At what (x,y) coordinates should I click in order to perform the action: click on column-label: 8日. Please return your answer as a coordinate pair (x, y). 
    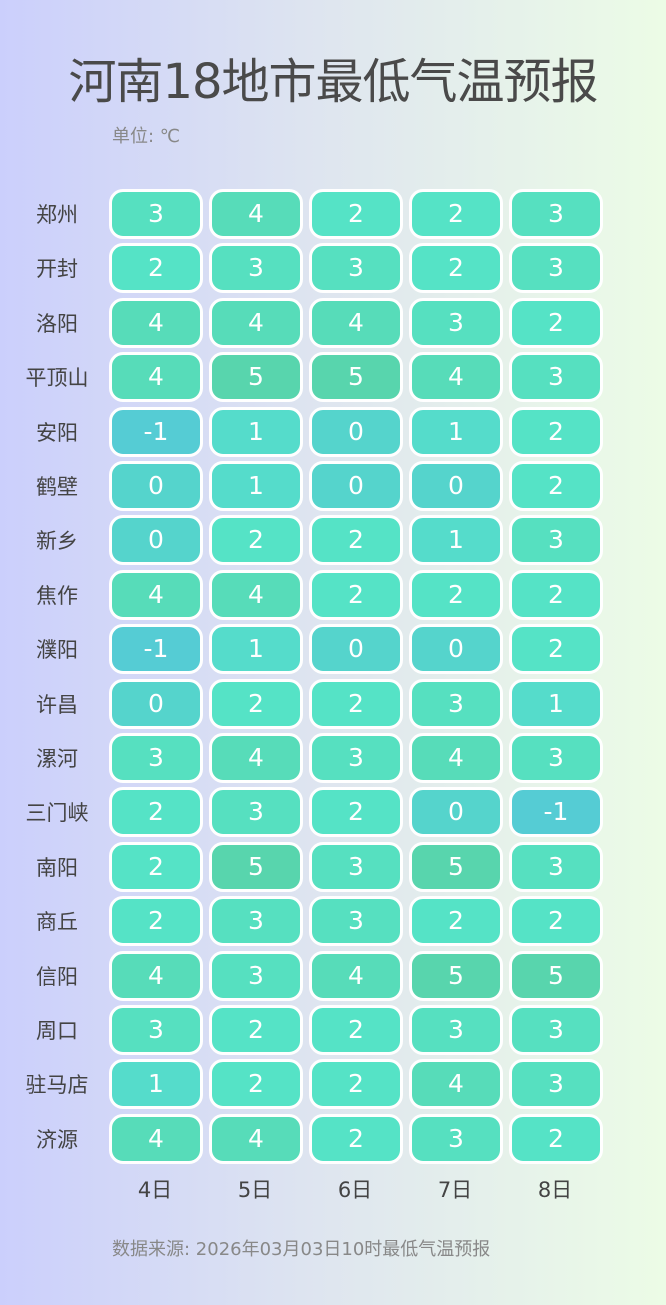
    Looking at the image, I should click on (555, 1190).